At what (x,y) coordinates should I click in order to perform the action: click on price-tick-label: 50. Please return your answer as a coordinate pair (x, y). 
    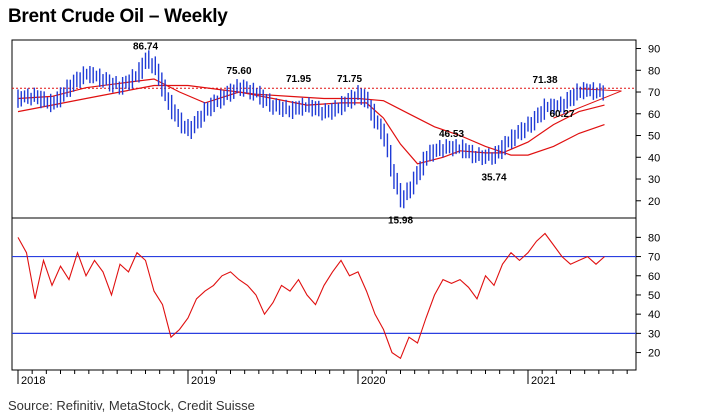
    Looking at the image, I should click on (654, 137).